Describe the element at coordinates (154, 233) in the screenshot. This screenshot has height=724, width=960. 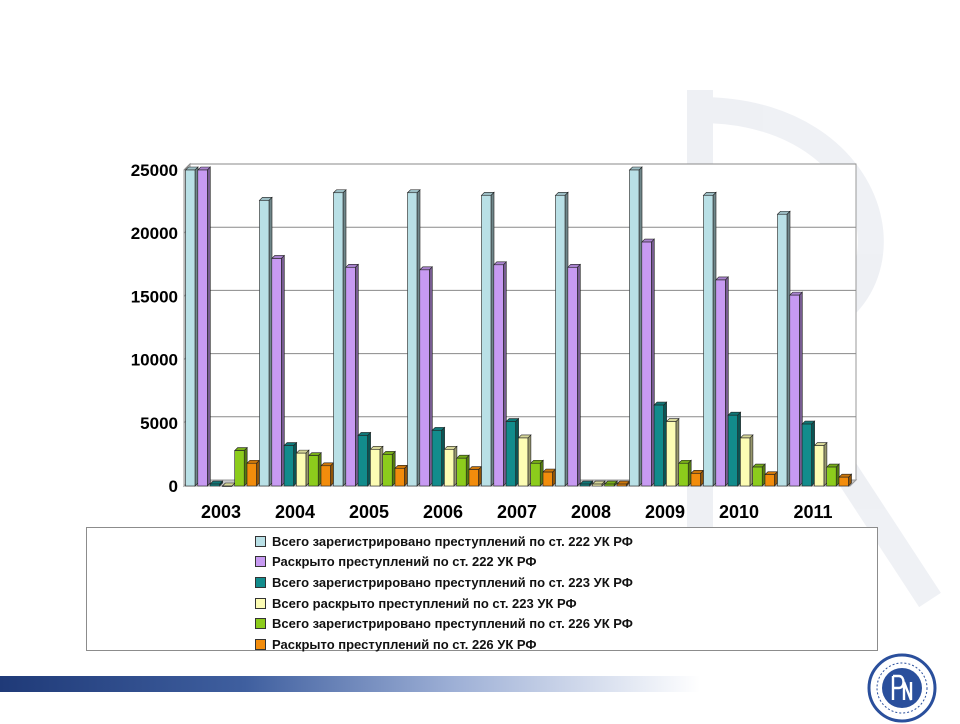
I see `y-tick-label: 20000` at that location.